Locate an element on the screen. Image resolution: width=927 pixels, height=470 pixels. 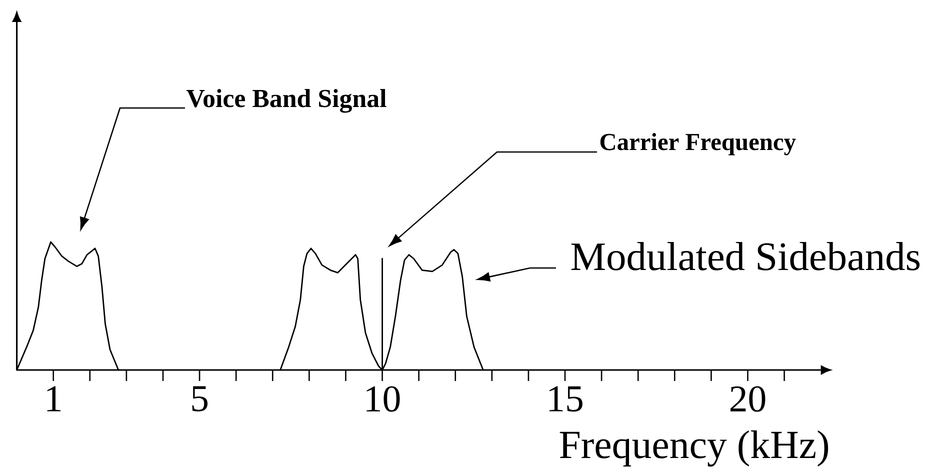
text: Carrier Frequency is located at coordinates (698, 144).